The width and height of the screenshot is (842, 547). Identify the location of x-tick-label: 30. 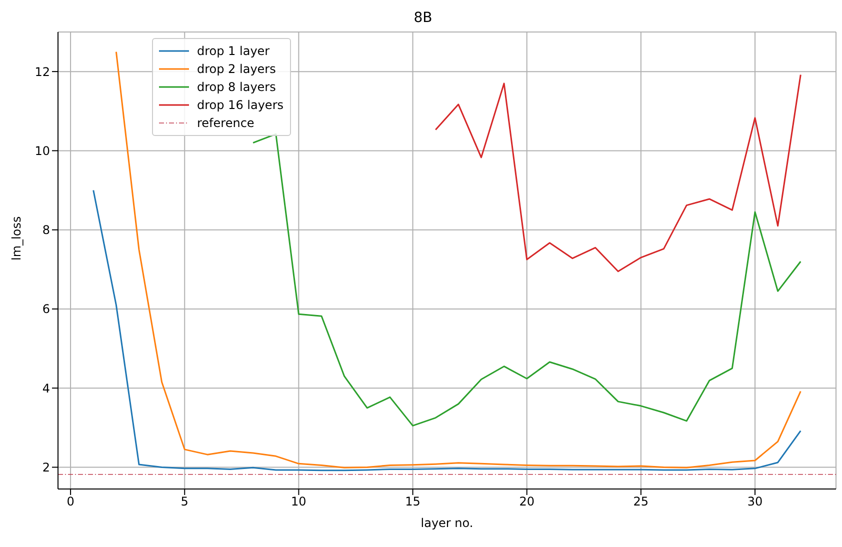
(755, 501).